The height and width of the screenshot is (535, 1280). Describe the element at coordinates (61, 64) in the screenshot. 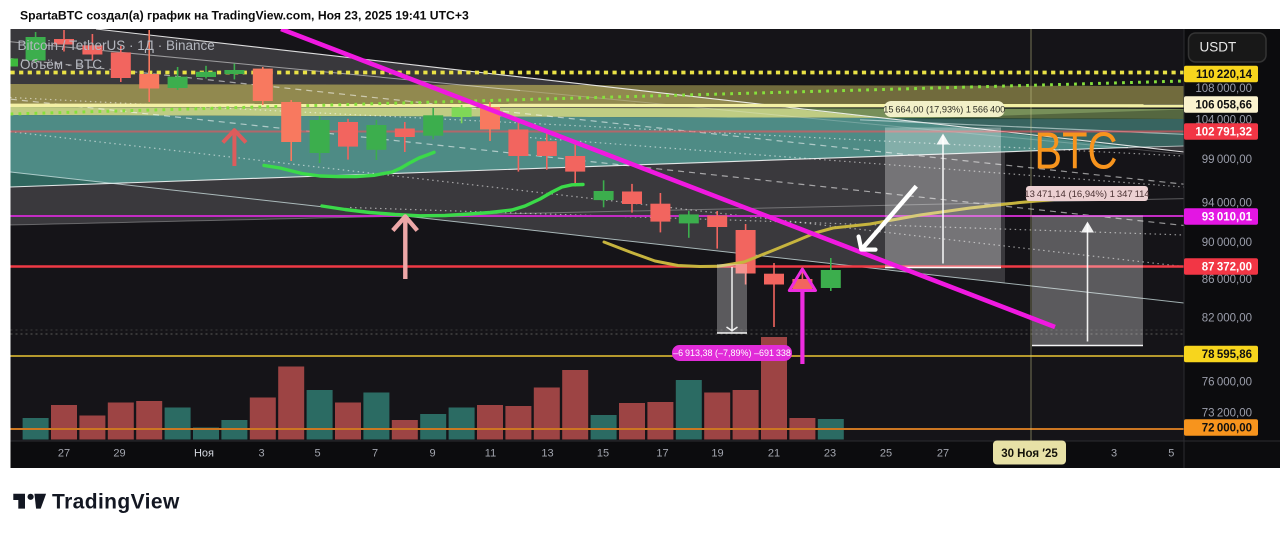

I see `svg-text: Объём · BTC` at that location.